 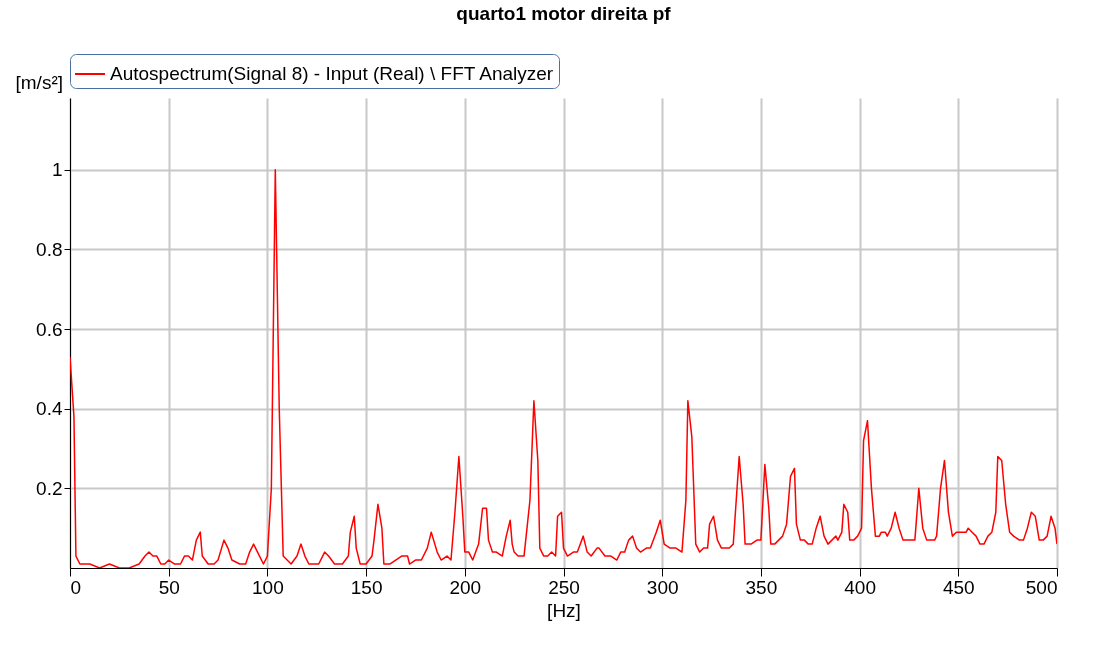 What do you see at coordinates (860, 587) in the screenshot?
I see `x-tick-label: 400` at bounding box center [860, 587].